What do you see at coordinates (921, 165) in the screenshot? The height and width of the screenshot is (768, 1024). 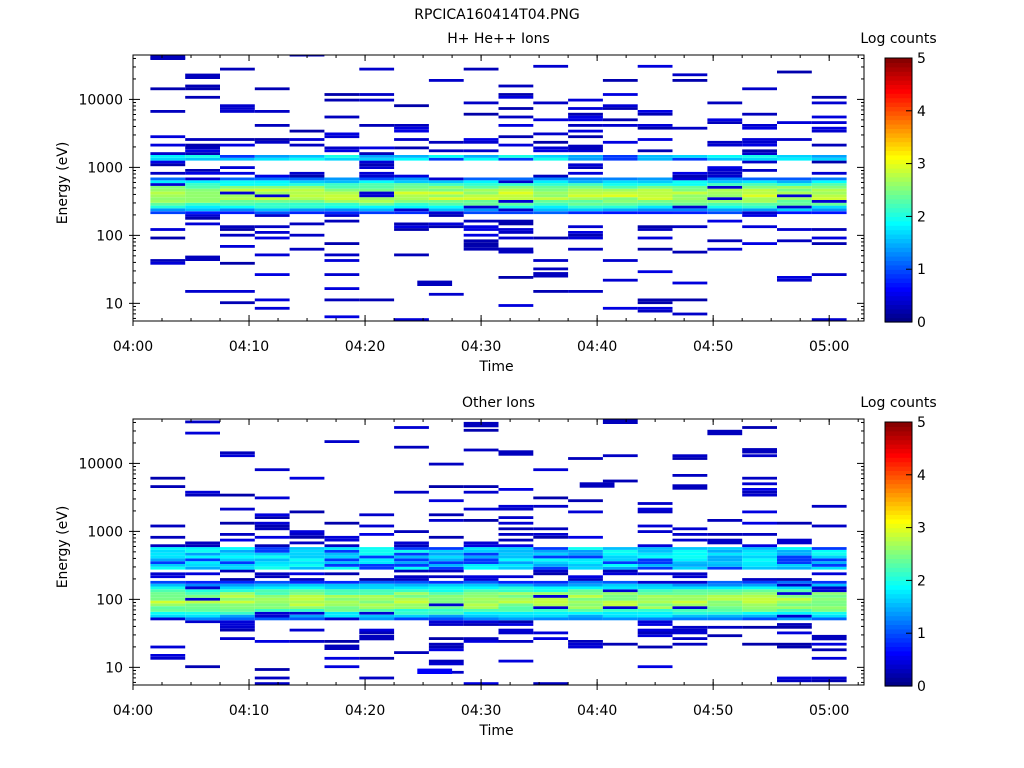 I see `colorbar-tick-label: 3` at bounding box center [921, 165].